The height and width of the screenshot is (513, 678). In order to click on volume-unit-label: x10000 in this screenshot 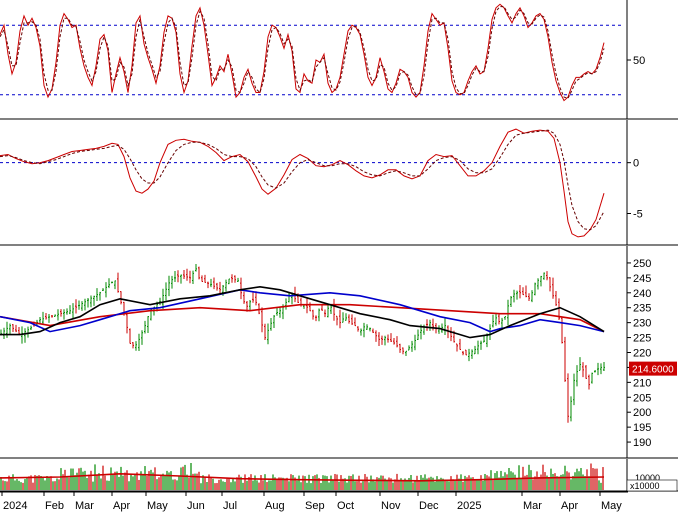, I will do `click(645, 486)`.